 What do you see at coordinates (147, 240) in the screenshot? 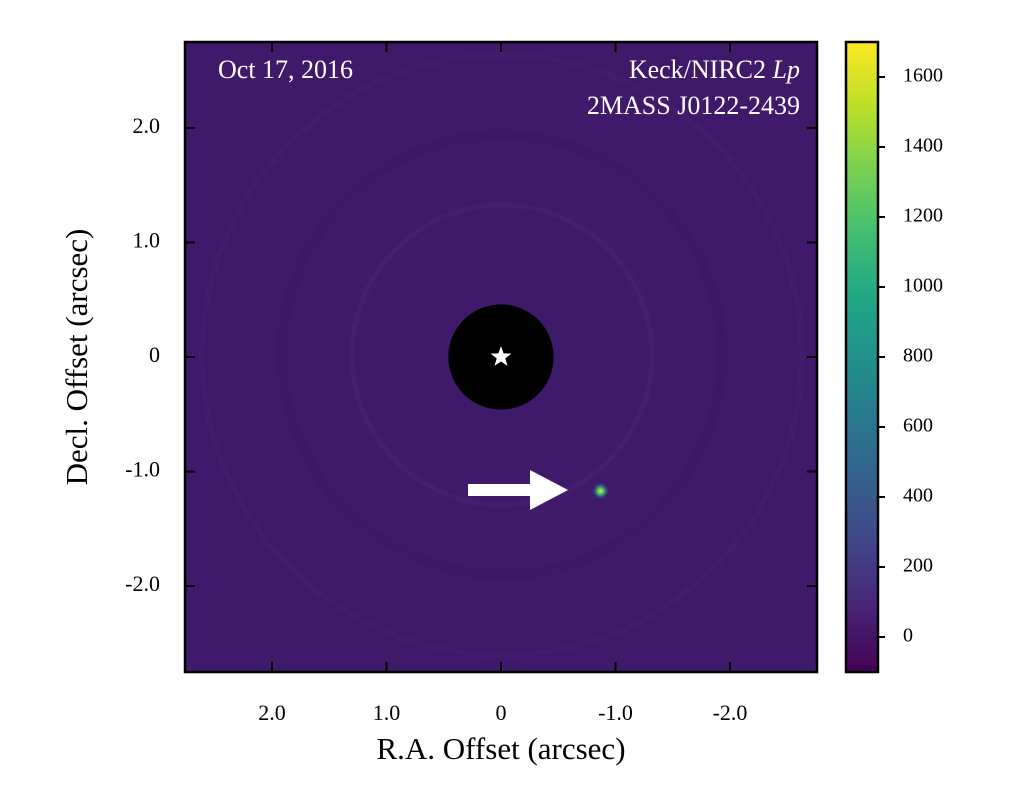
I see `y-tick-label: 1.0` at bounding box center [147, 240].